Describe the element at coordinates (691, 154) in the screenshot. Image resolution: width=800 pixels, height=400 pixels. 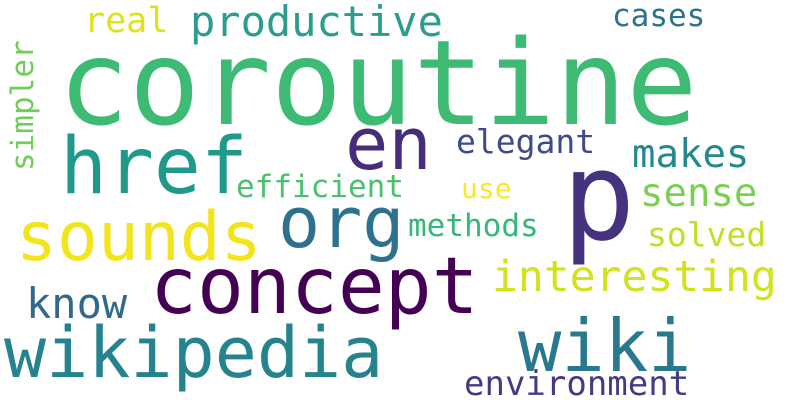
I see `word-makes: makes` at that location.